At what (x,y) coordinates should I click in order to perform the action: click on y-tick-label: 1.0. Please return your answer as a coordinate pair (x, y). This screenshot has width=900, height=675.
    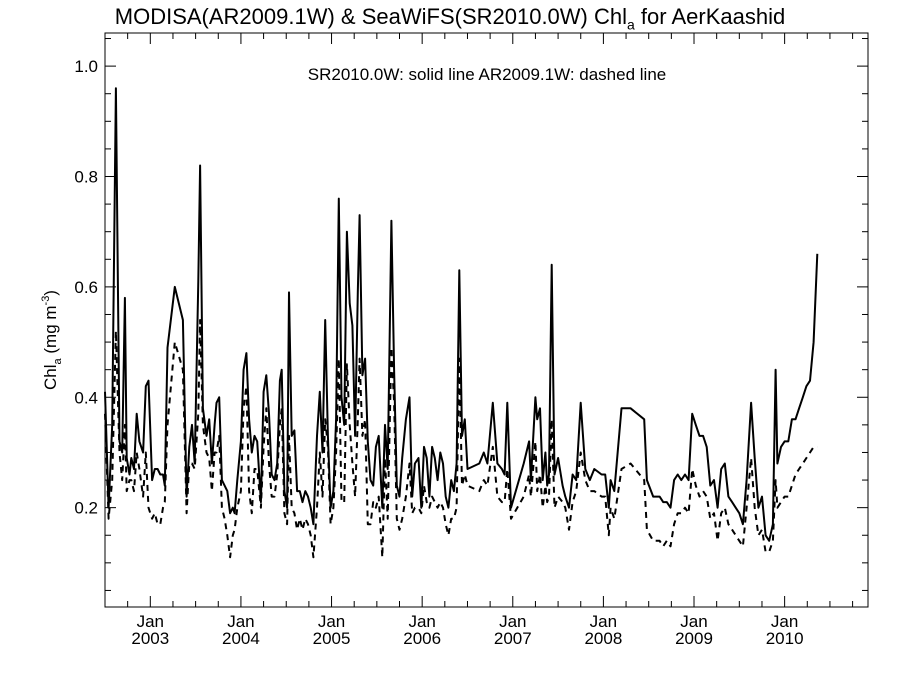
    Looking at the image, I should click on (86, 66).